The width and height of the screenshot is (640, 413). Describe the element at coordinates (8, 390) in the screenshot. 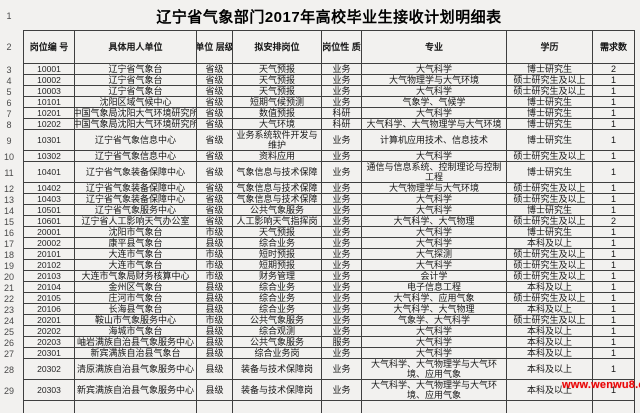

I see `row-number: 29` at that location.